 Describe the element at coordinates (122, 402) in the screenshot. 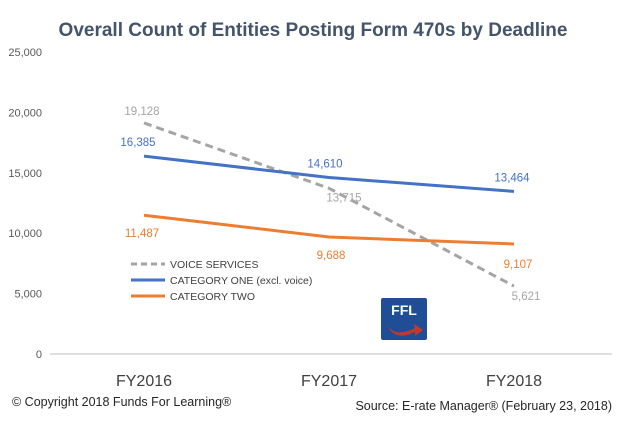

I see `copyright-text: © Copyright 2018 Funds For Learning®` at that location.